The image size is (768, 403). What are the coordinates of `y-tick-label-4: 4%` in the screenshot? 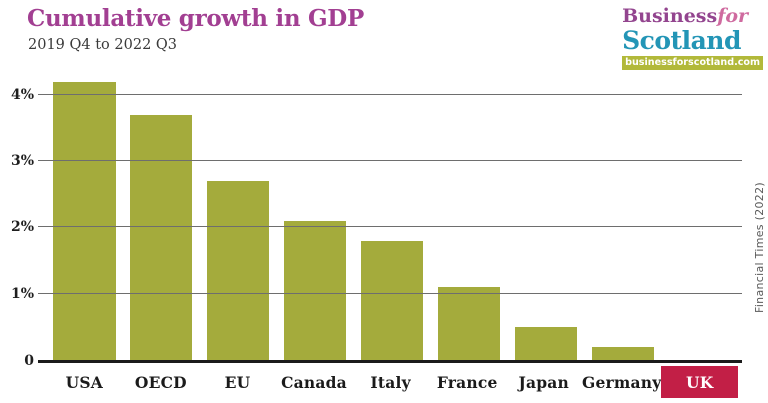 It's located at (22, 95).